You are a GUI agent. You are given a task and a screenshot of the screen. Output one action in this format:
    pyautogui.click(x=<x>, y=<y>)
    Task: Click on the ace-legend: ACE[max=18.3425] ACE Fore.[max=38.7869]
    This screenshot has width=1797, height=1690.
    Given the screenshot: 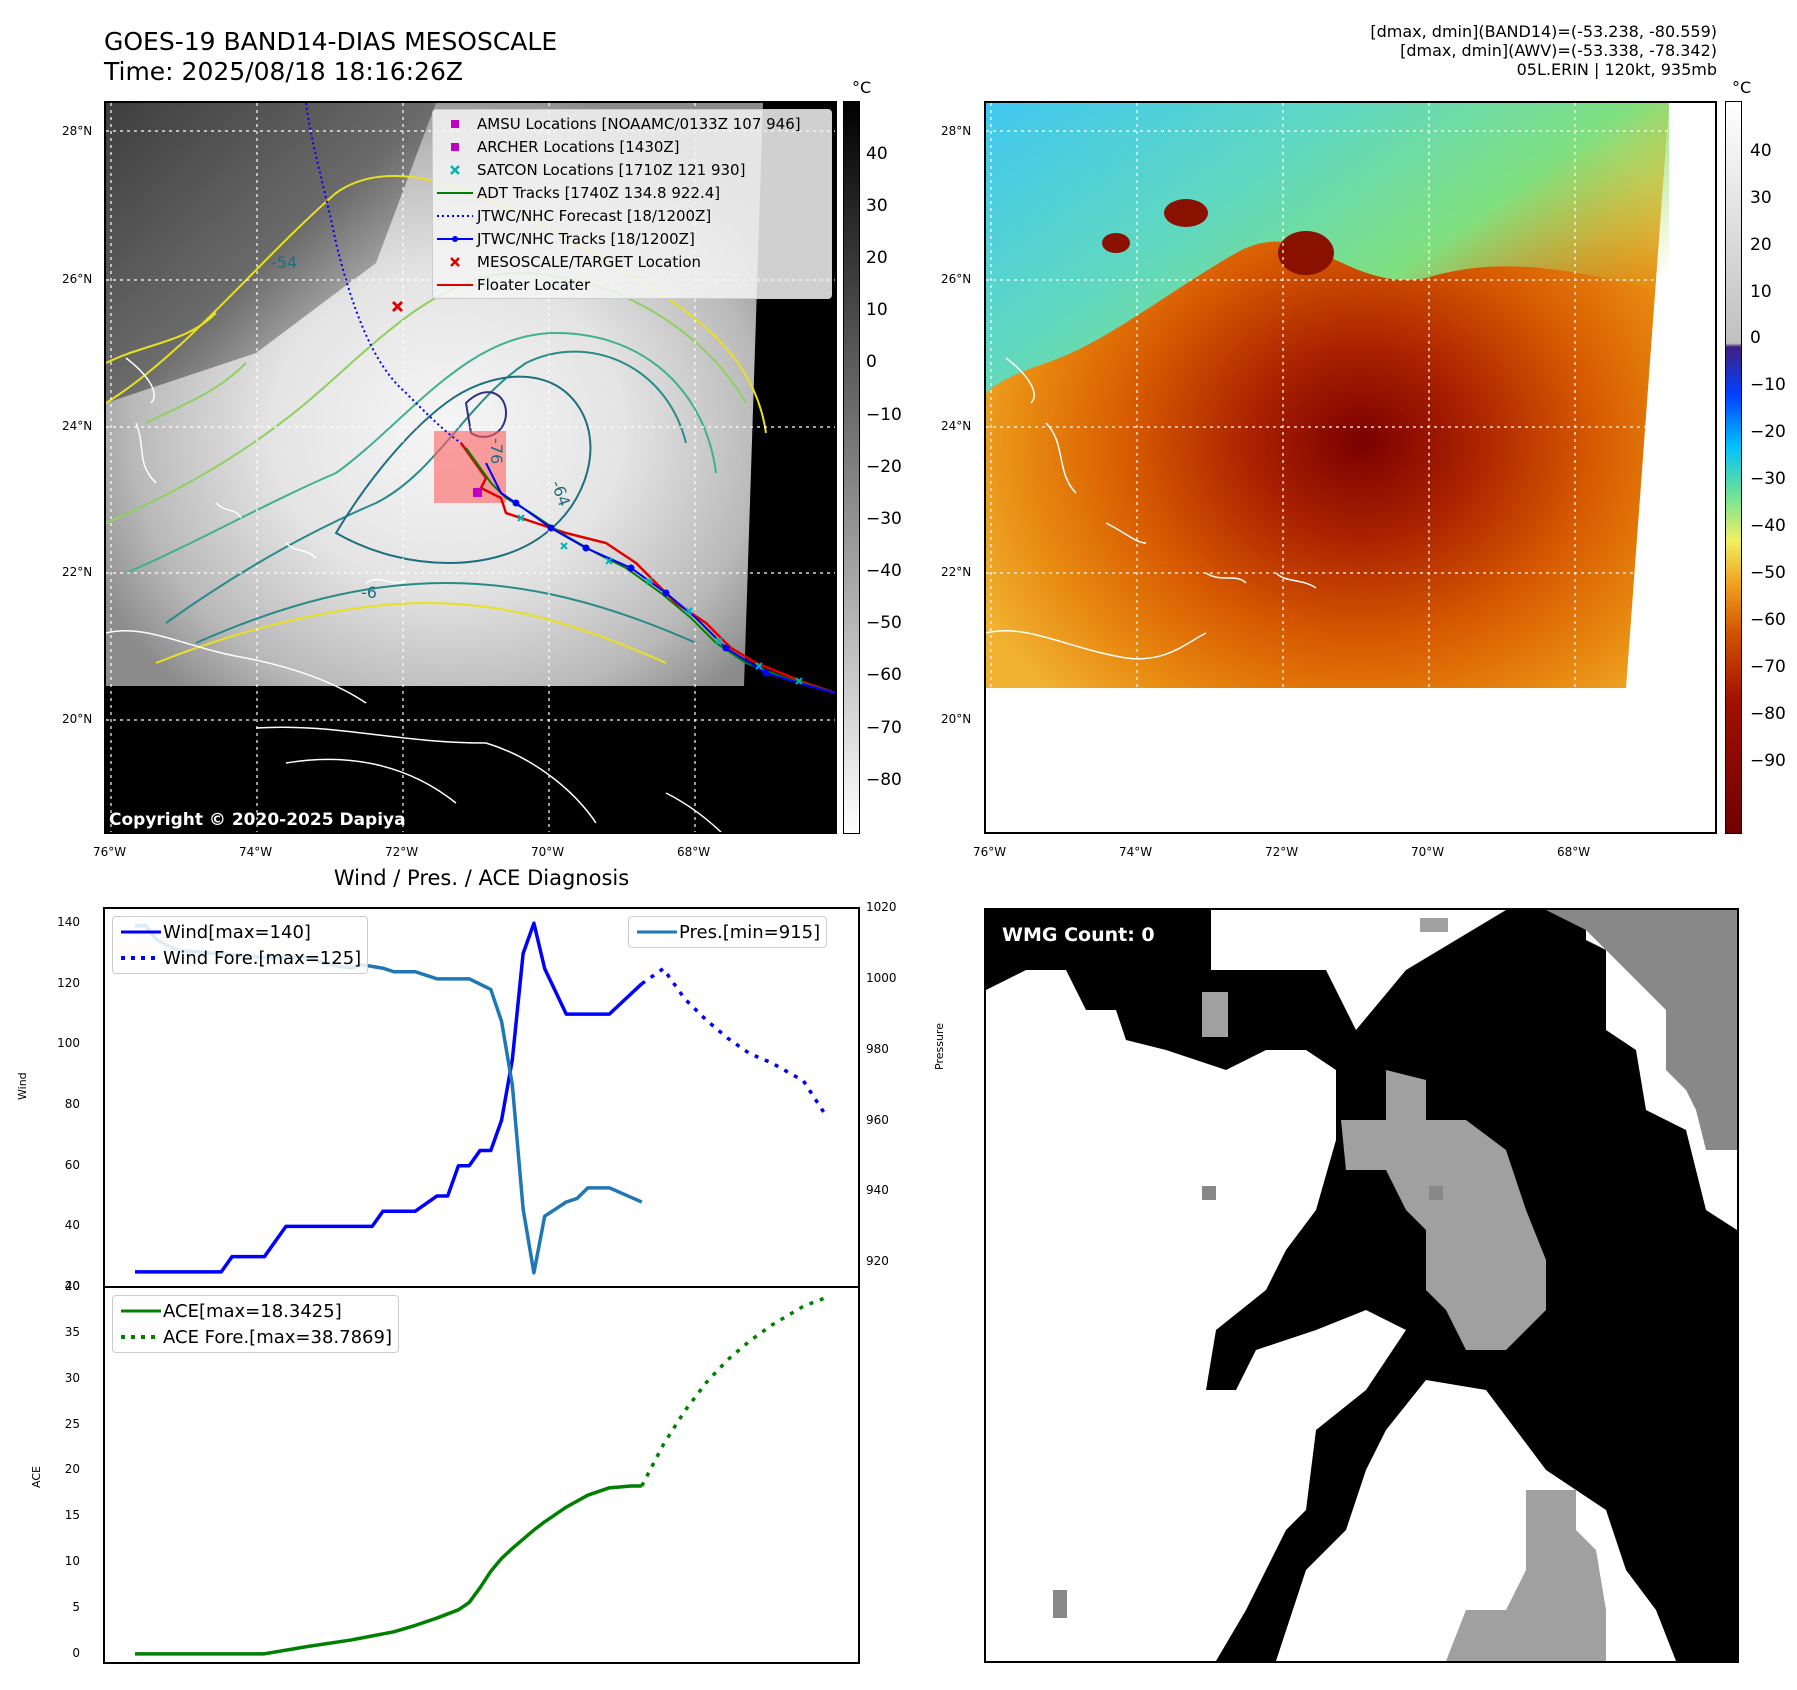 What is the action you would take?
    pyautogui.click(x=255, y=1324)
    